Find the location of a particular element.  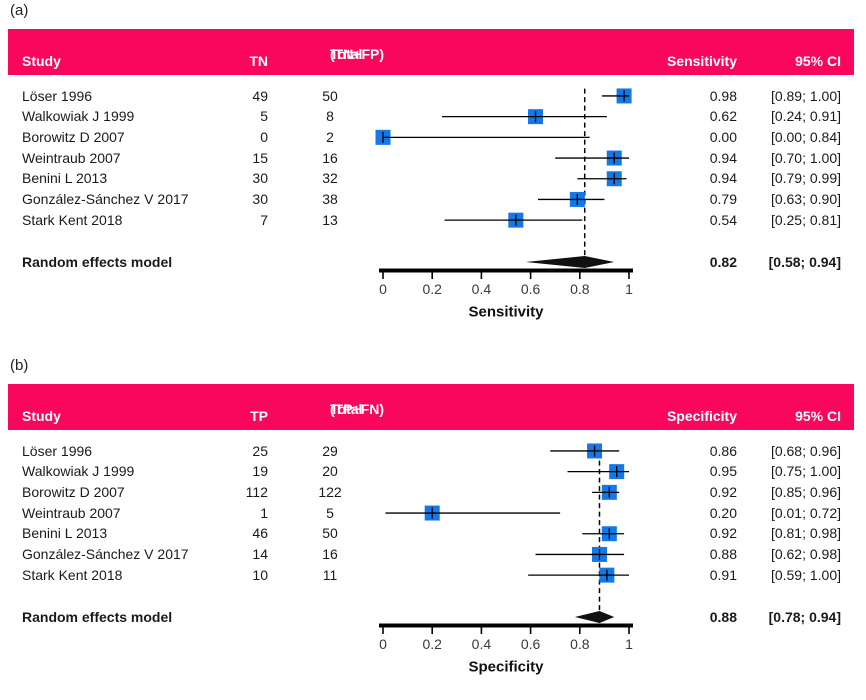

study-row: Borowitz D 2007 112 122 0.92 [0.85; 0.96] is located at coordinates (433, 492).